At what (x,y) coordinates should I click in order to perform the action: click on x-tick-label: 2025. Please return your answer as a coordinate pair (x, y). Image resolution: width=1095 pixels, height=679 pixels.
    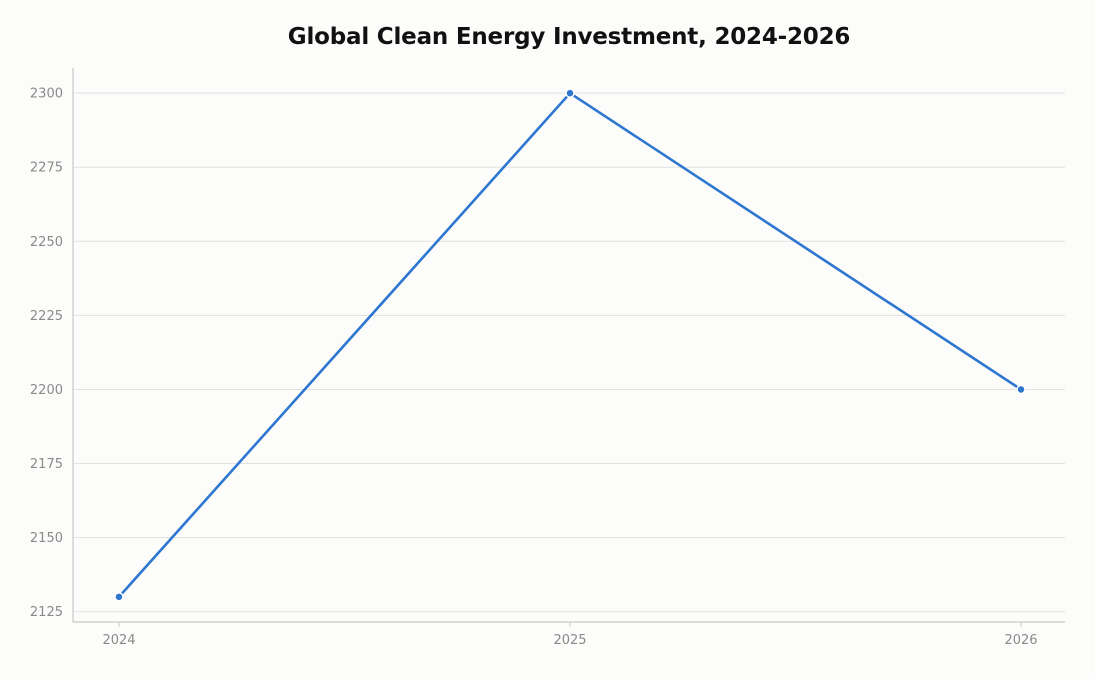
    Looking at the image, I should click on (569, 640).